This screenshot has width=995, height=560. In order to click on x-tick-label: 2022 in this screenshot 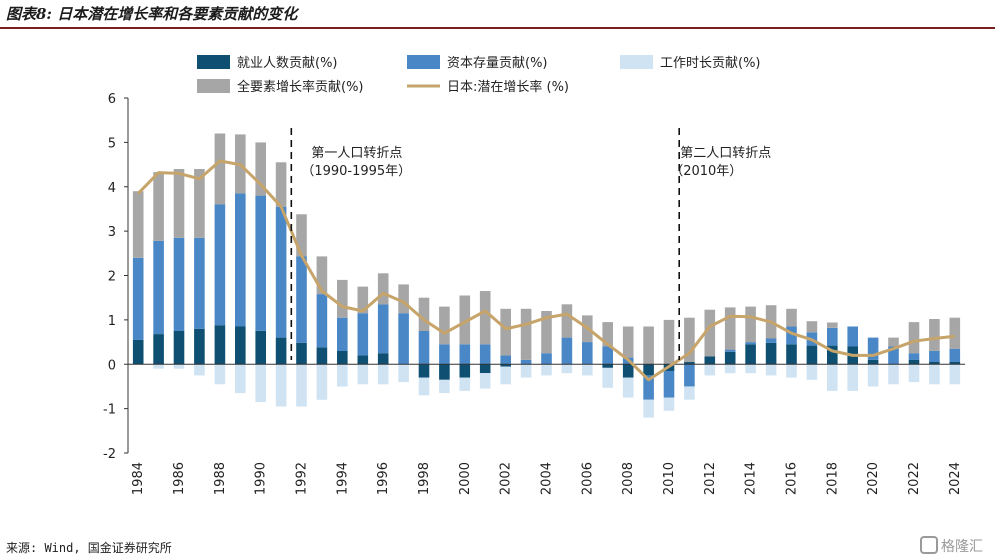, I will do `click(914, 478)`.